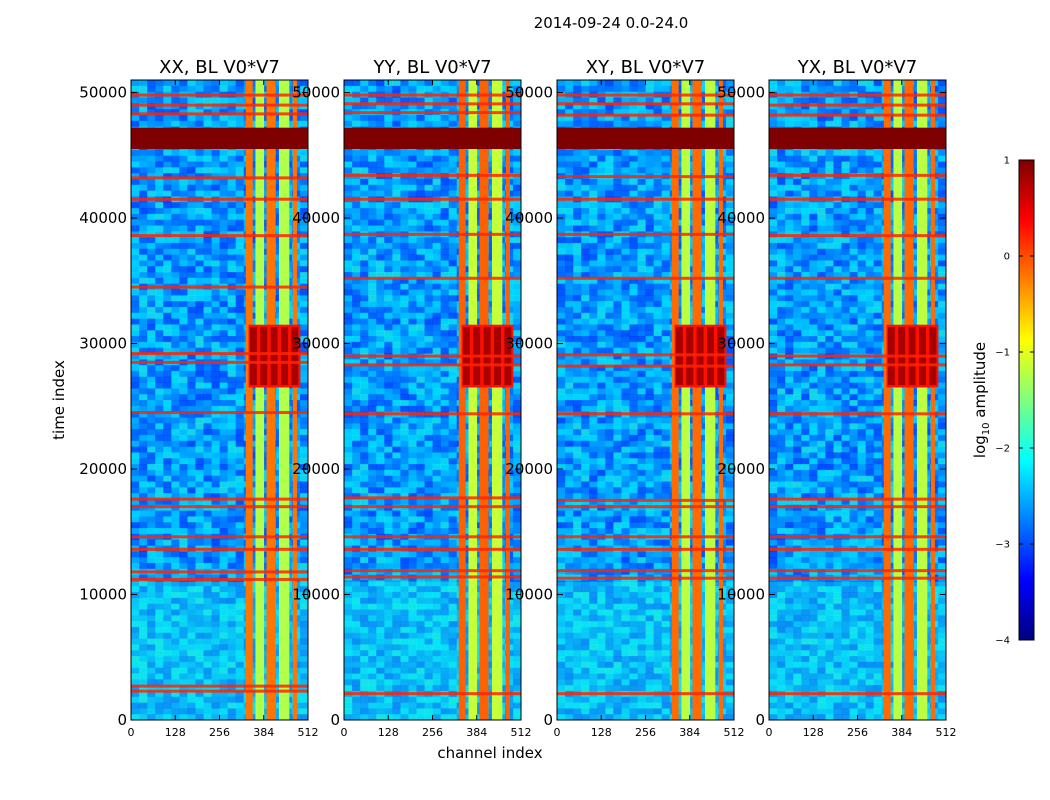  I want to click on rfi-line, so click(432, 175).